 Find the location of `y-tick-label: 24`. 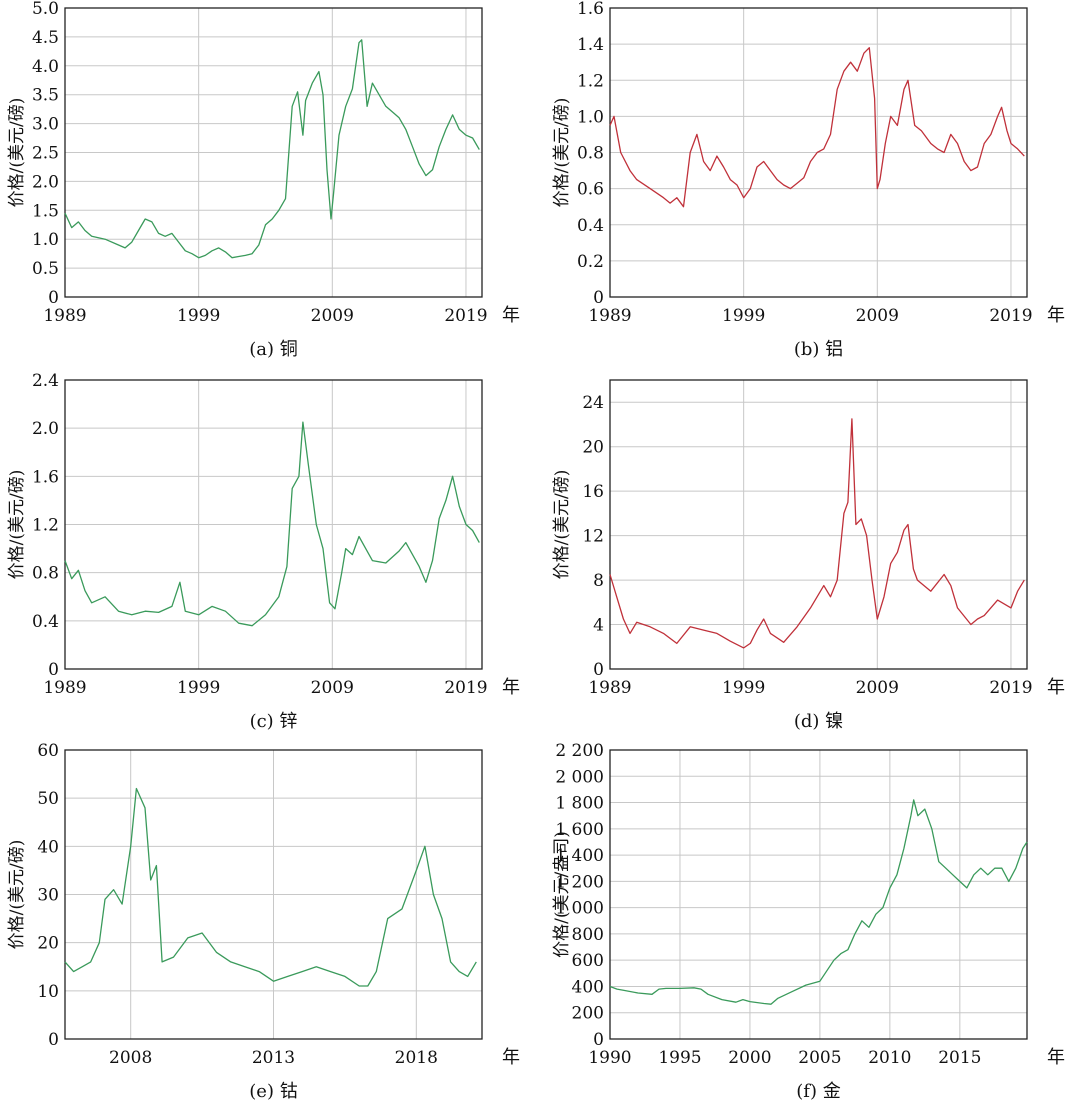

y-tick-label: 24 is located at coordinates (593, 403).